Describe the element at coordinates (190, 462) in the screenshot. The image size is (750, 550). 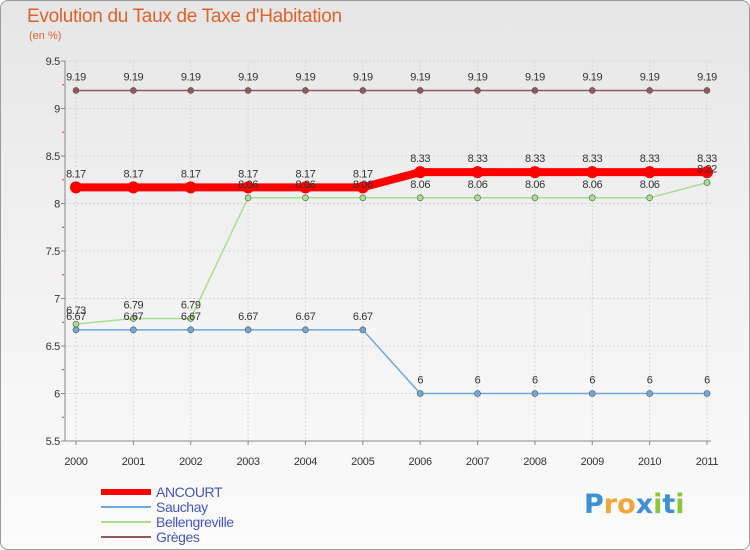
I see `x-tick-label: 2002` at that location.